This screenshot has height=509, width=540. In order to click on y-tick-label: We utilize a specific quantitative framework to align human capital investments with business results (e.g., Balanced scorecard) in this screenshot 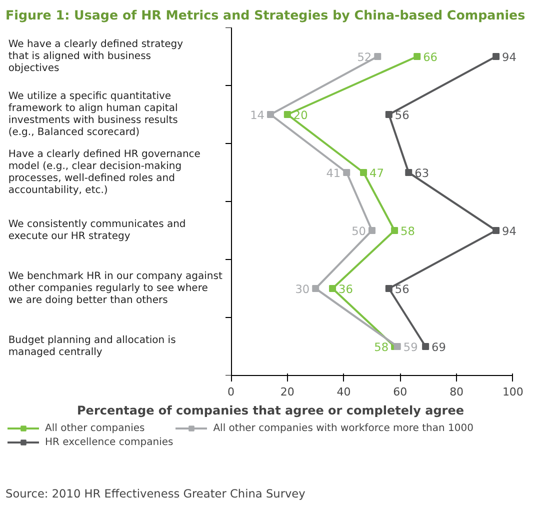, I will do `click(93, 114)`.